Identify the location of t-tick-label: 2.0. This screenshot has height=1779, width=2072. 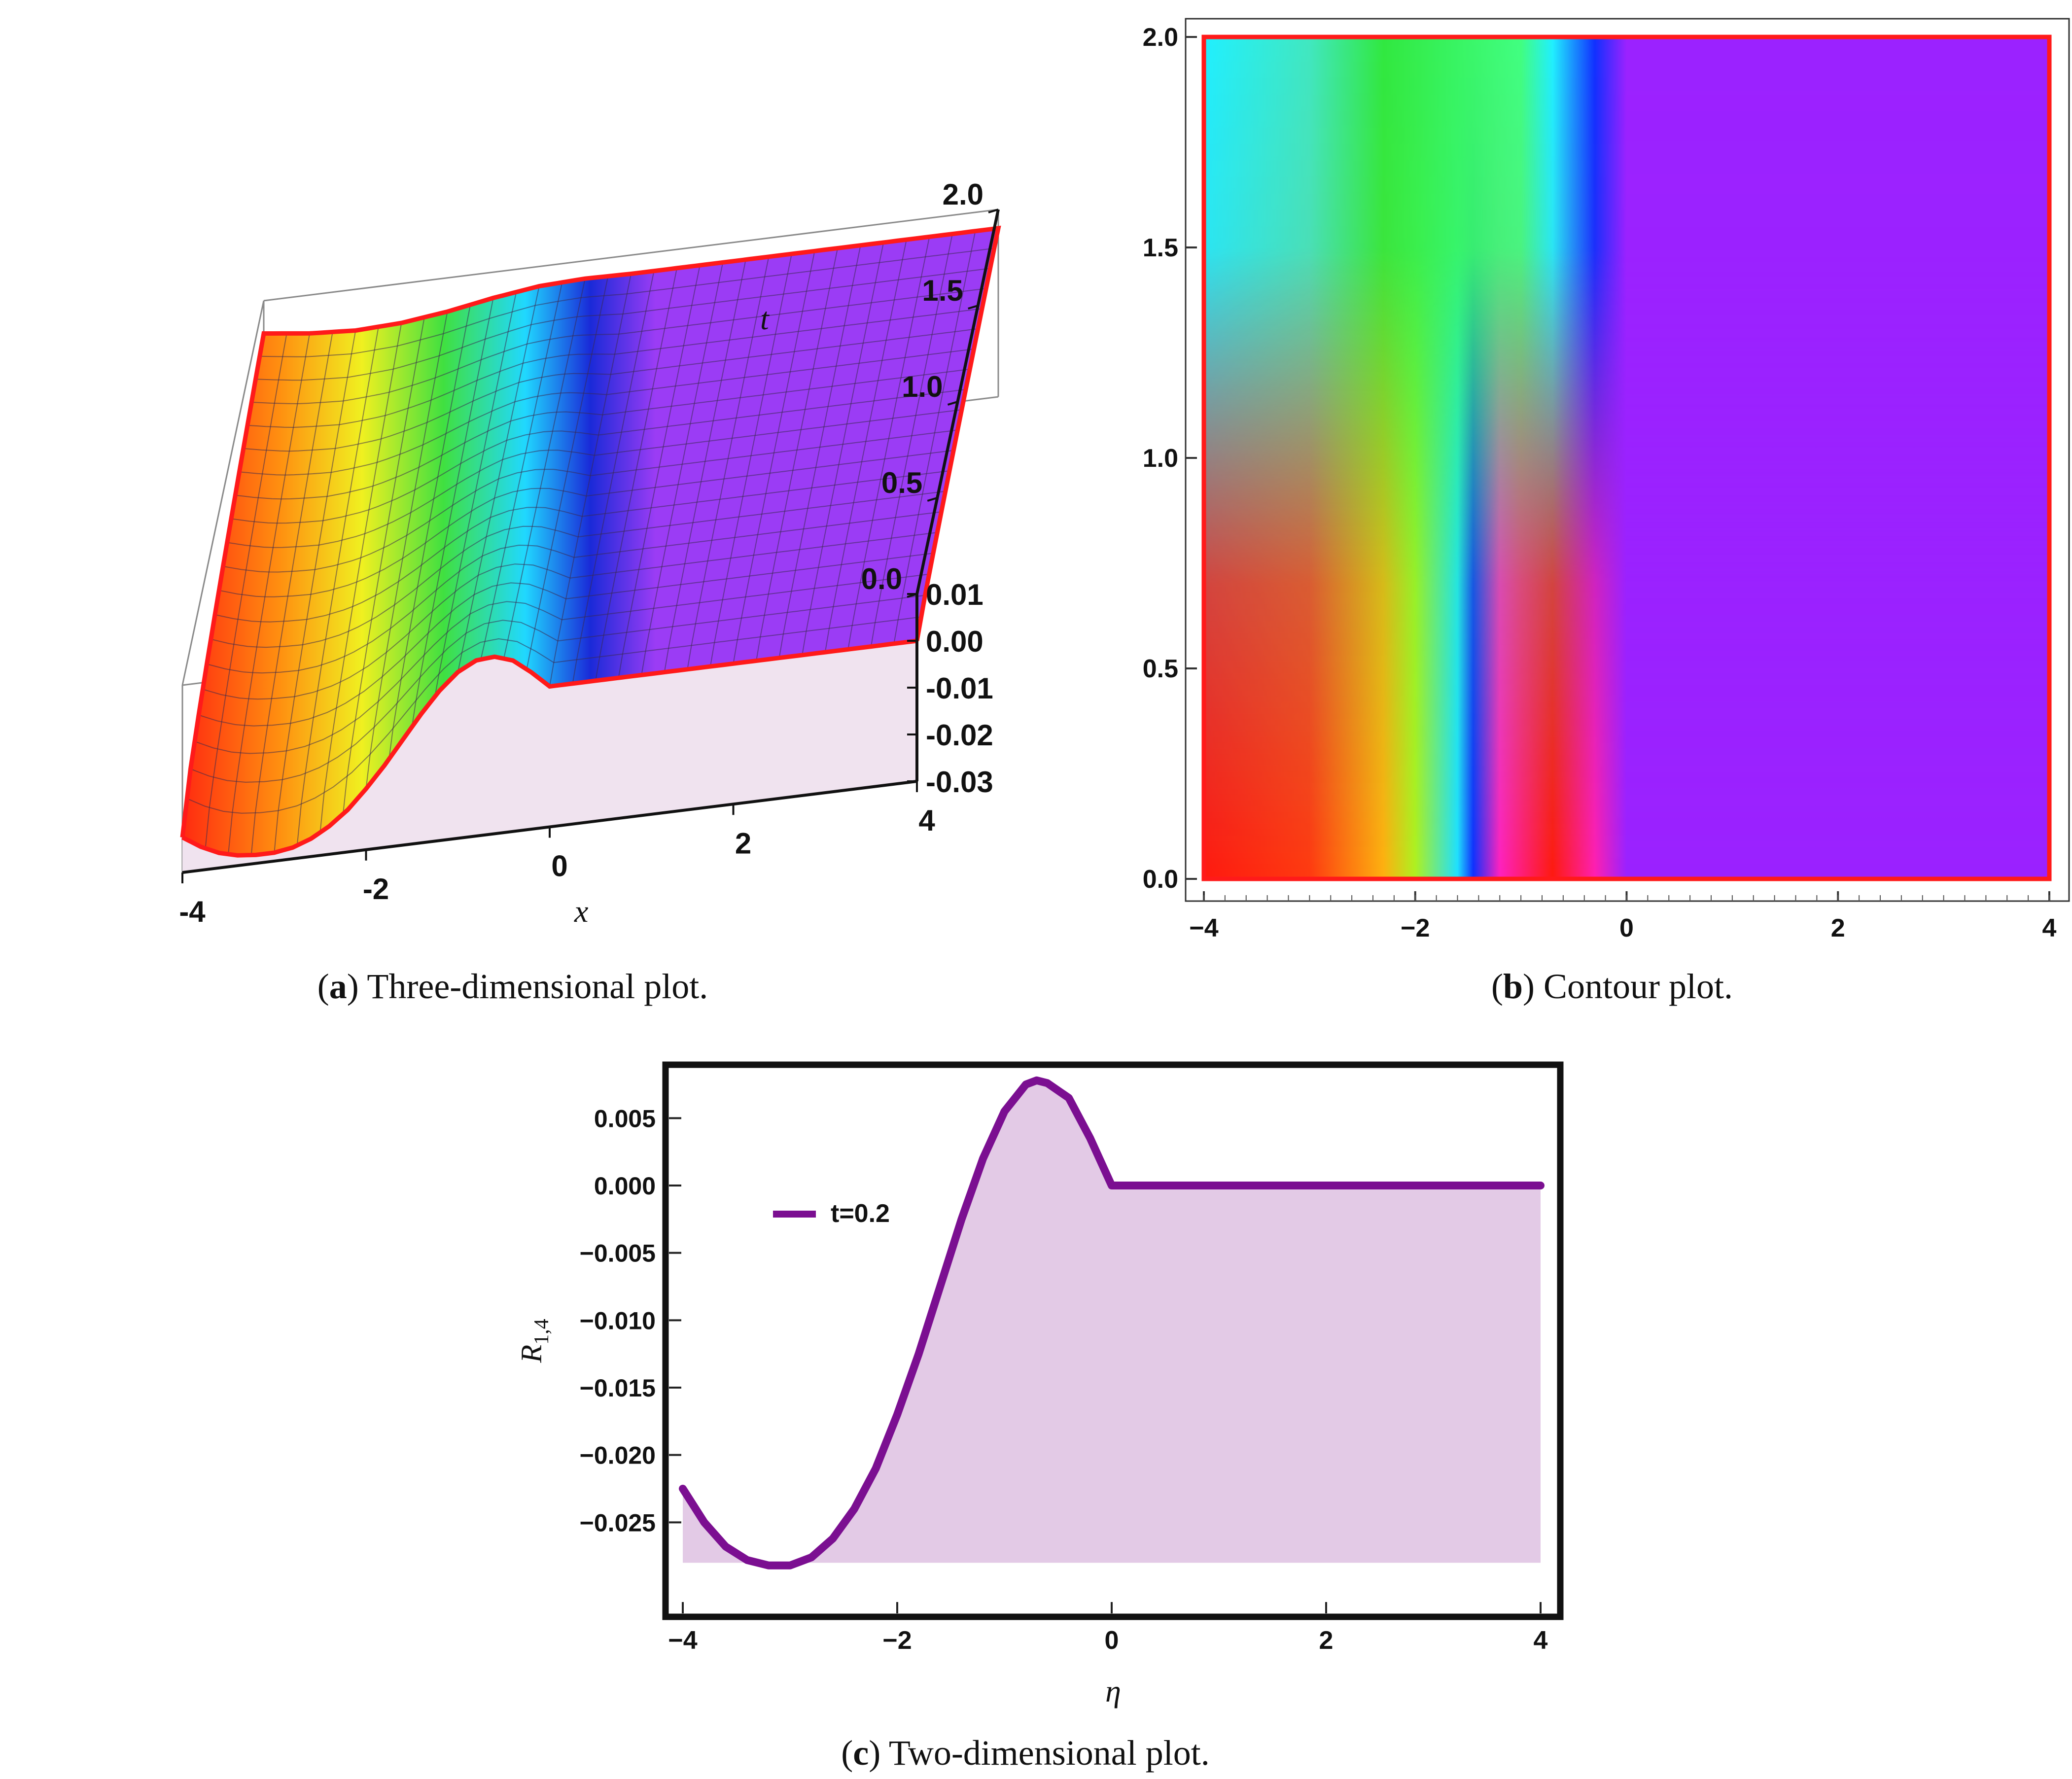
(963, 195).